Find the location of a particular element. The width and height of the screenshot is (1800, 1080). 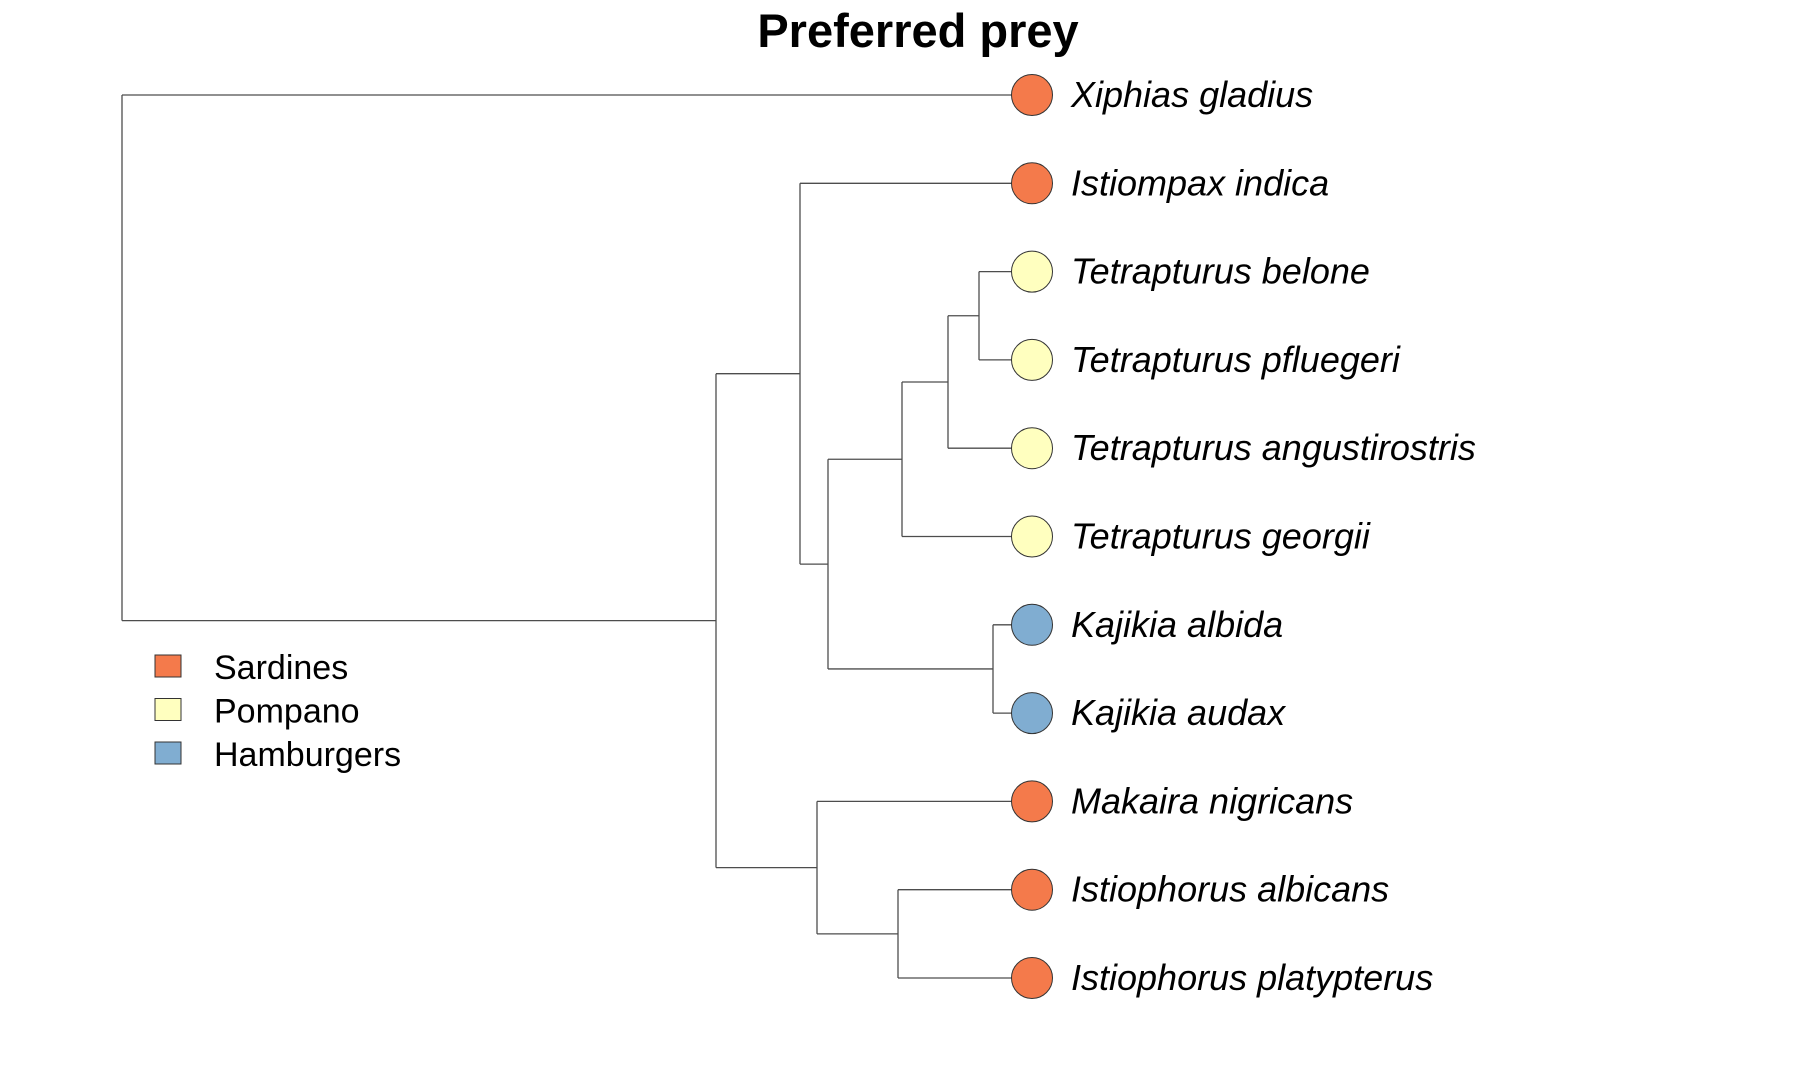

legend: Sardines Pompano Hamburgers is located at coordinates (277, 711).